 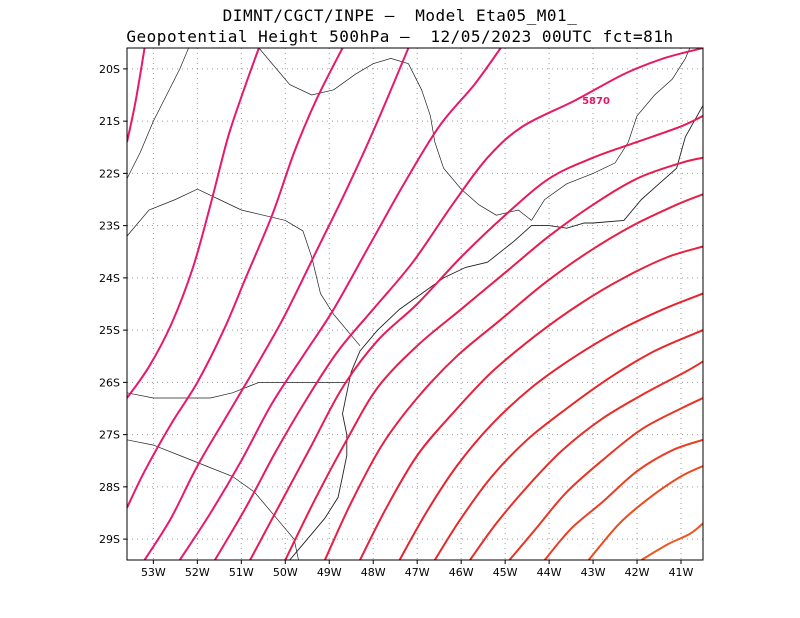 What do you see at coordinates (400, 15) in the screenshot?
I see `chart-title-line-1: DIMNT/CGCT/INPE – Model Eta05_M01_` at bounding box center [400, 15].